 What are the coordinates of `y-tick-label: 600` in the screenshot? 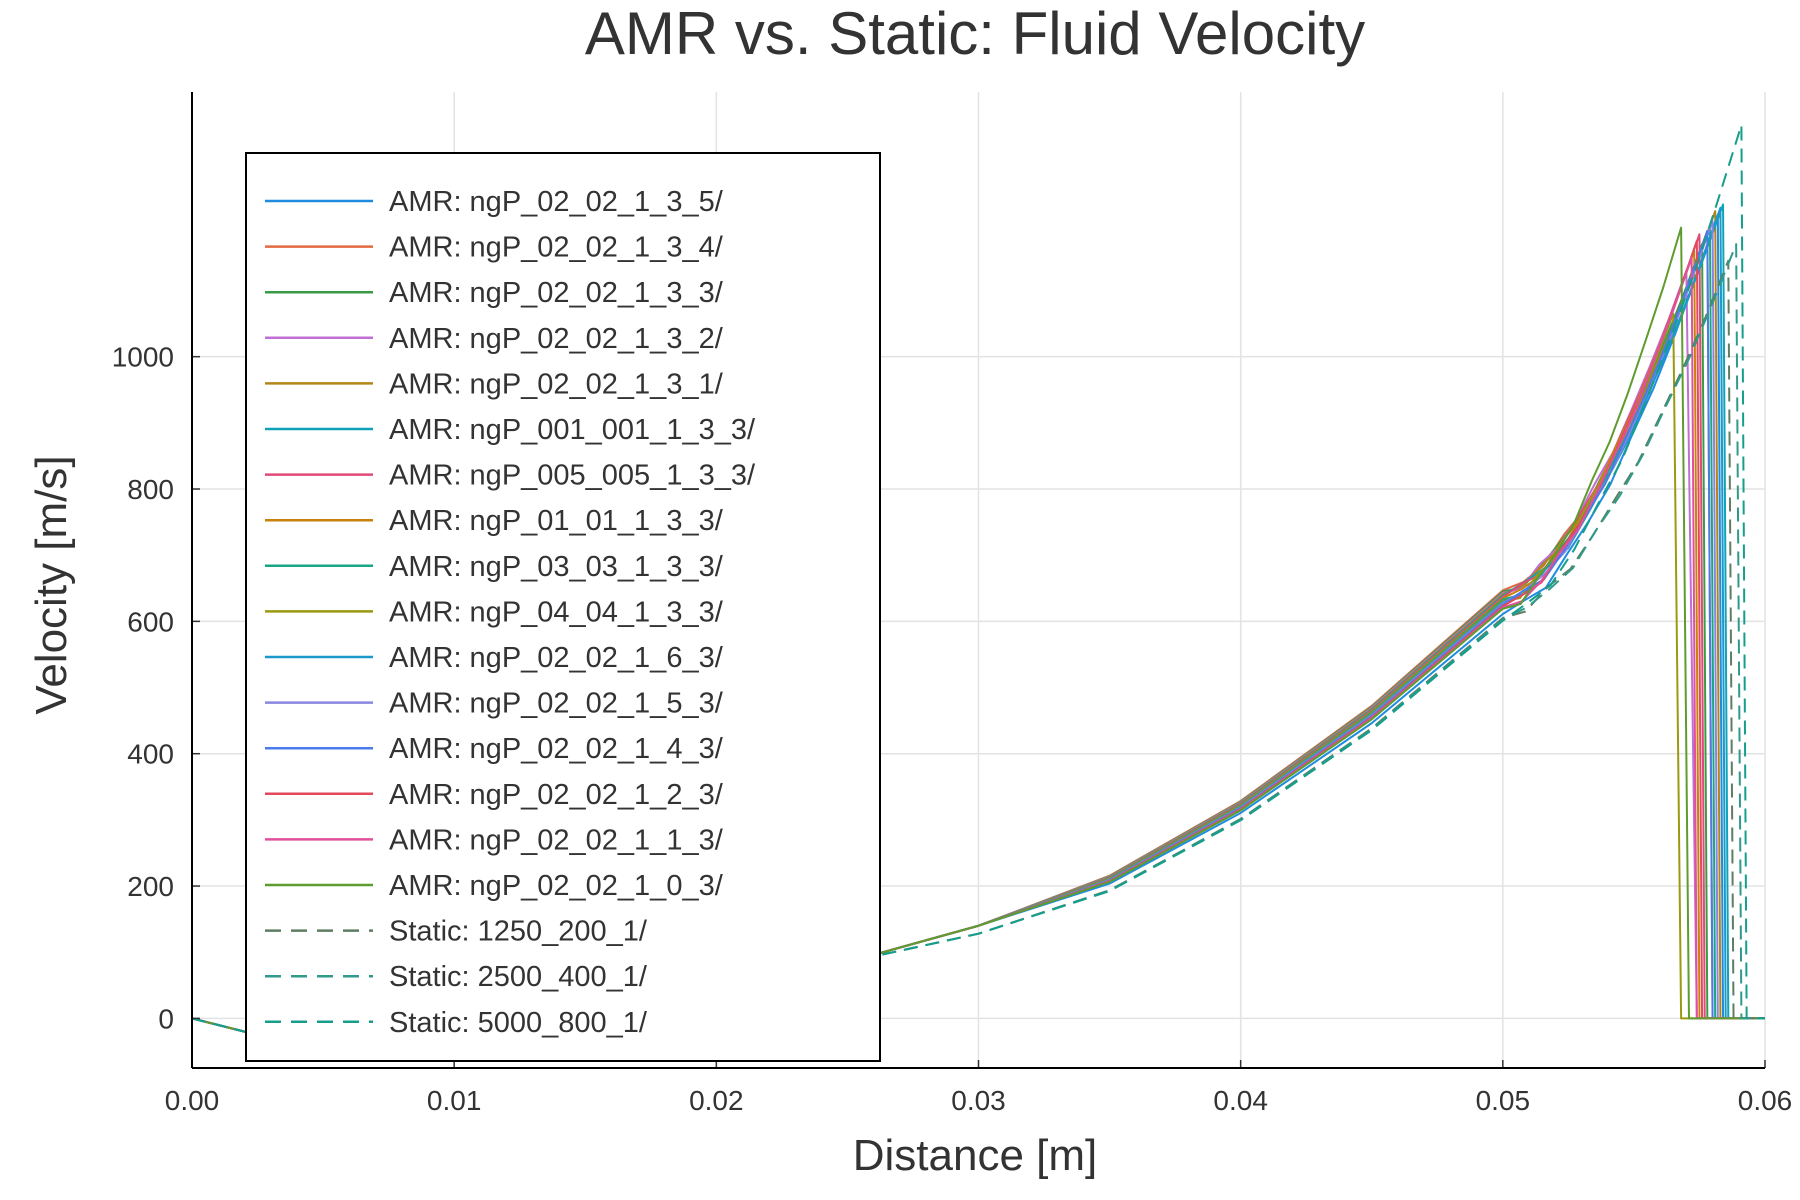 It's located at (150, 621).